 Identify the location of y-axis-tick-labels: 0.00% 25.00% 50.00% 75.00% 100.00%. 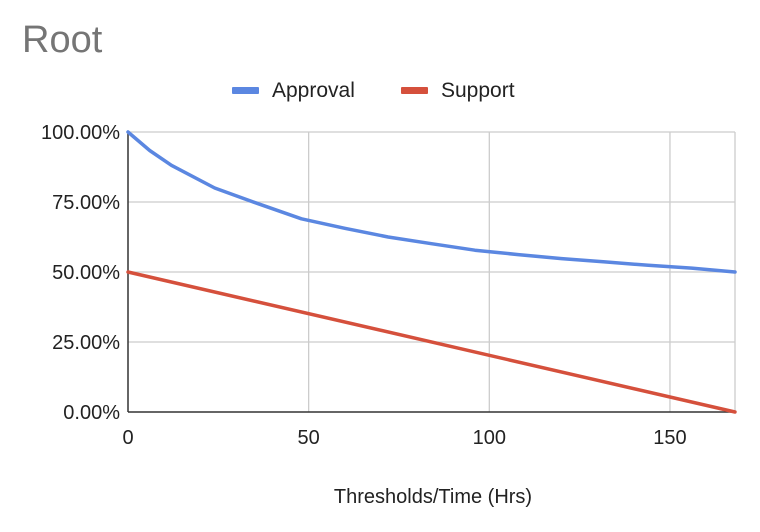
(80, 273).